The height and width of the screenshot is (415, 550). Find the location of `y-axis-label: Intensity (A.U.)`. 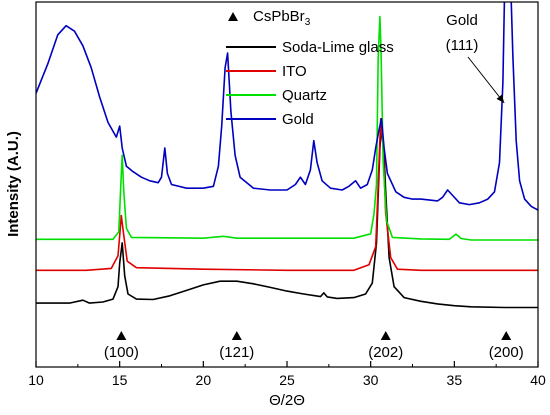

y-axis-label: Intensity (A.U.) is located at coordinates (13, 184).